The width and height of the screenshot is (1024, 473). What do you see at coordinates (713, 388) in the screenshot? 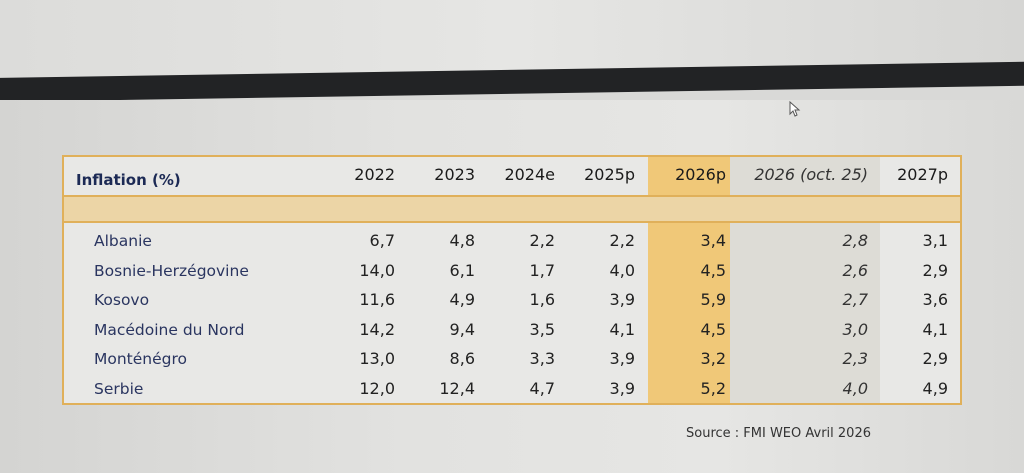
I see `table-cell: 5,2` at bounding box center [713, 388].